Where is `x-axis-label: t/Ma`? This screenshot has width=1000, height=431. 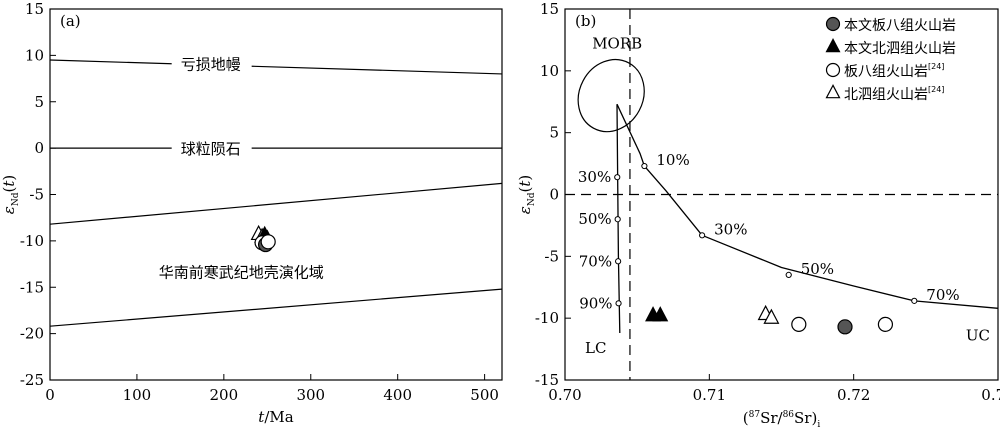 x-axis-label: t/Ma is located at coordinates (275, 417).